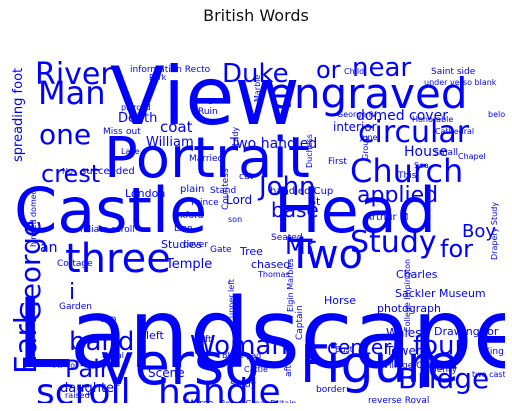  I want to click on word-man: Man, so click(72, 93).